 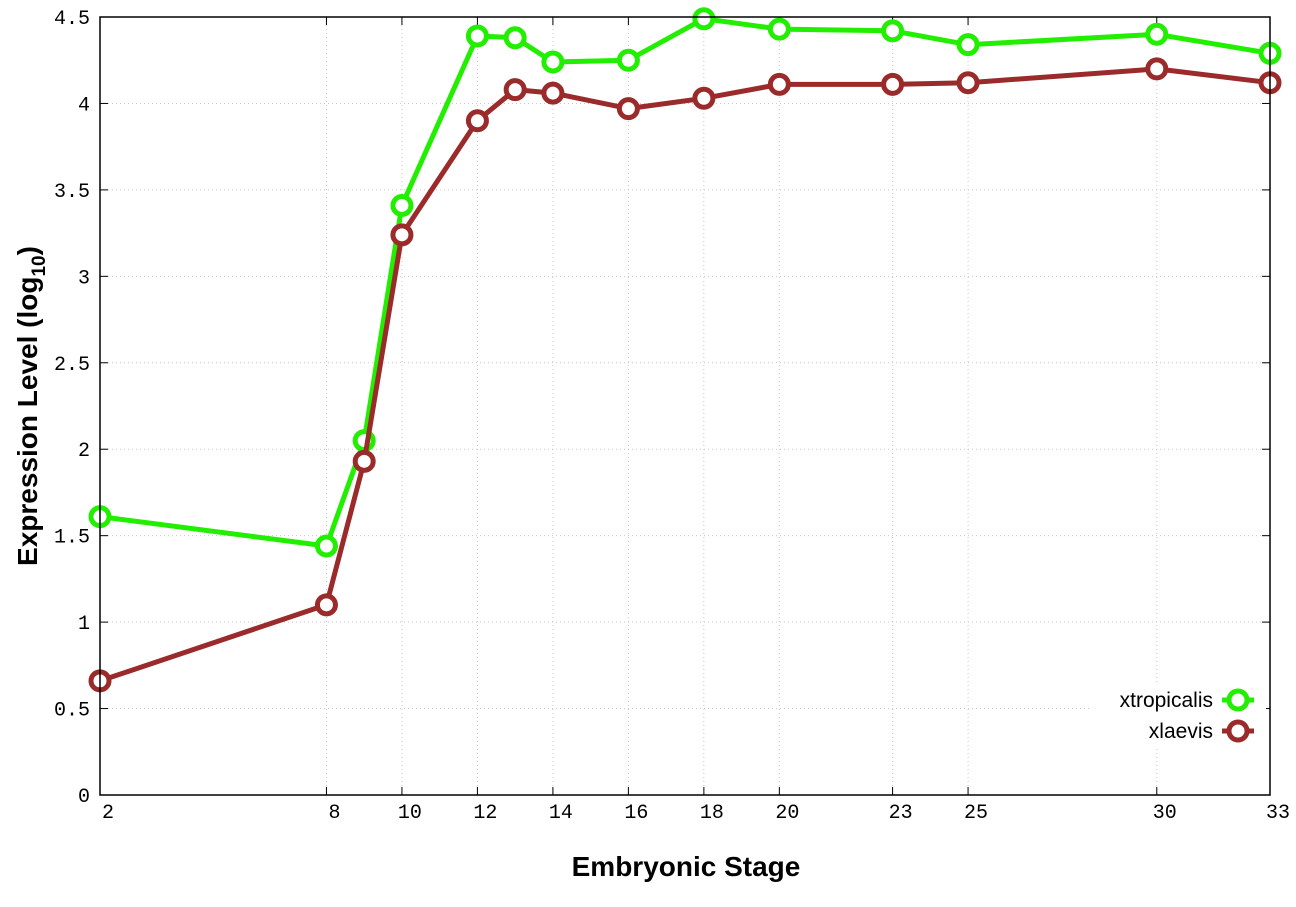 What do you see at coordinates (84, 797) in the screenshot?
I see `y-tick-label: 0` at bounding box center [84, 797].